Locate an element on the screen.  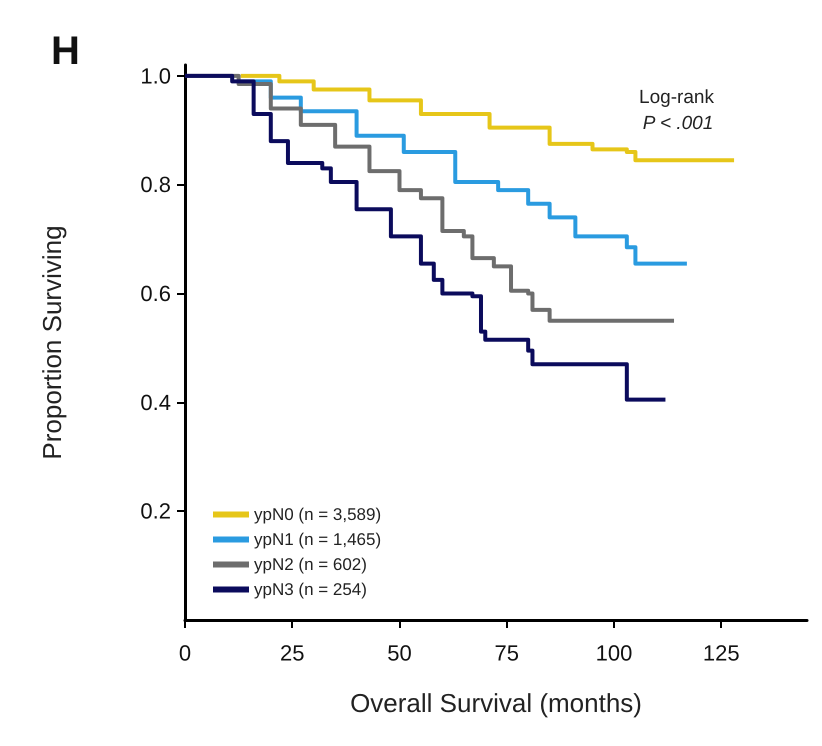
chart-title: H is located at coordinates (65, 51).